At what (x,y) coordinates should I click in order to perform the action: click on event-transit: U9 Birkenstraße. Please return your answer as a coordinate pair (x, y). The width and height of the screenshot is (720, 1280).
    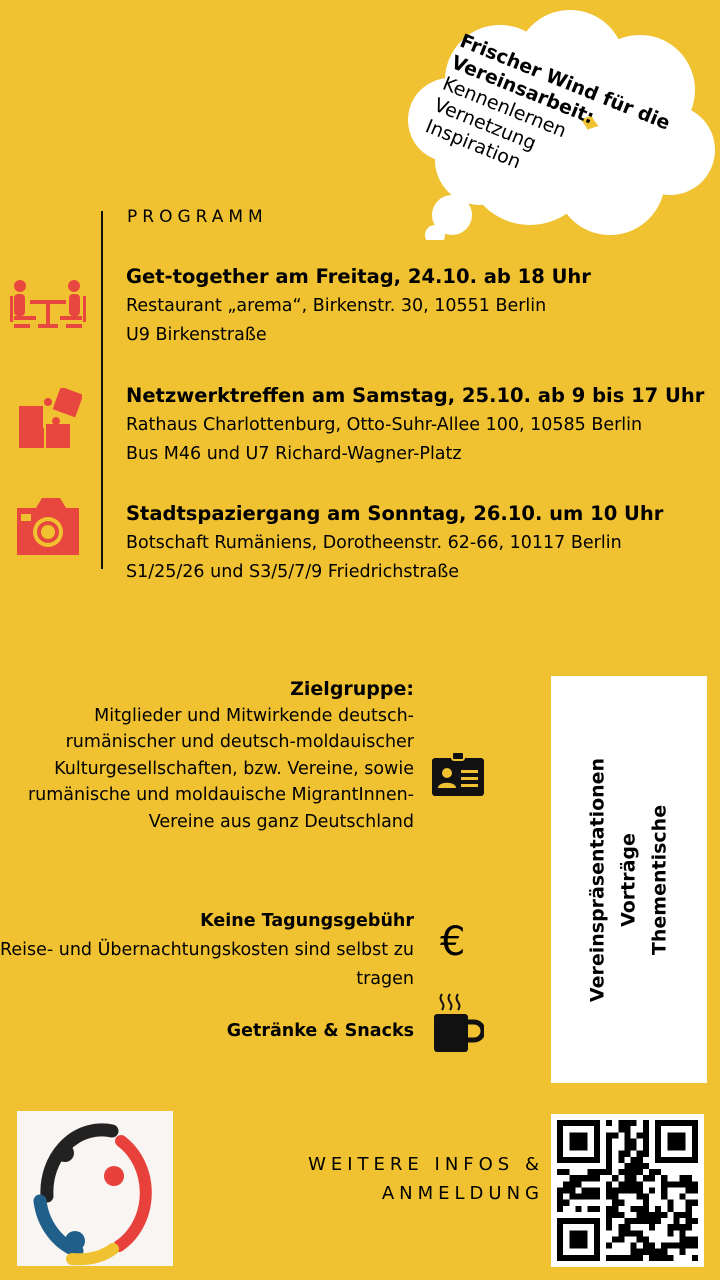
    Looking at the image, I should click on (196, 335).